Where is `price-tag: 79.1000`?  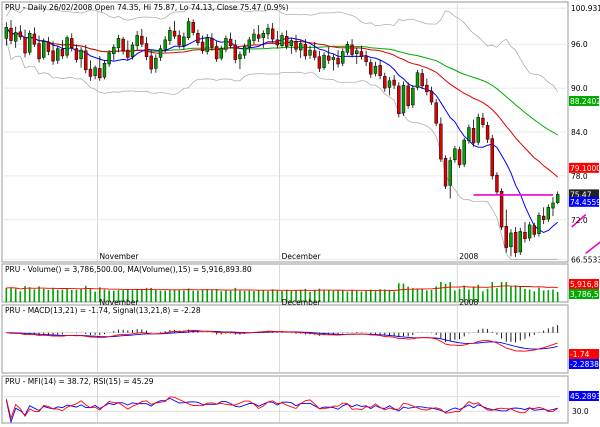
price-tag: 79.1000 is located at coordinates (585, 168).